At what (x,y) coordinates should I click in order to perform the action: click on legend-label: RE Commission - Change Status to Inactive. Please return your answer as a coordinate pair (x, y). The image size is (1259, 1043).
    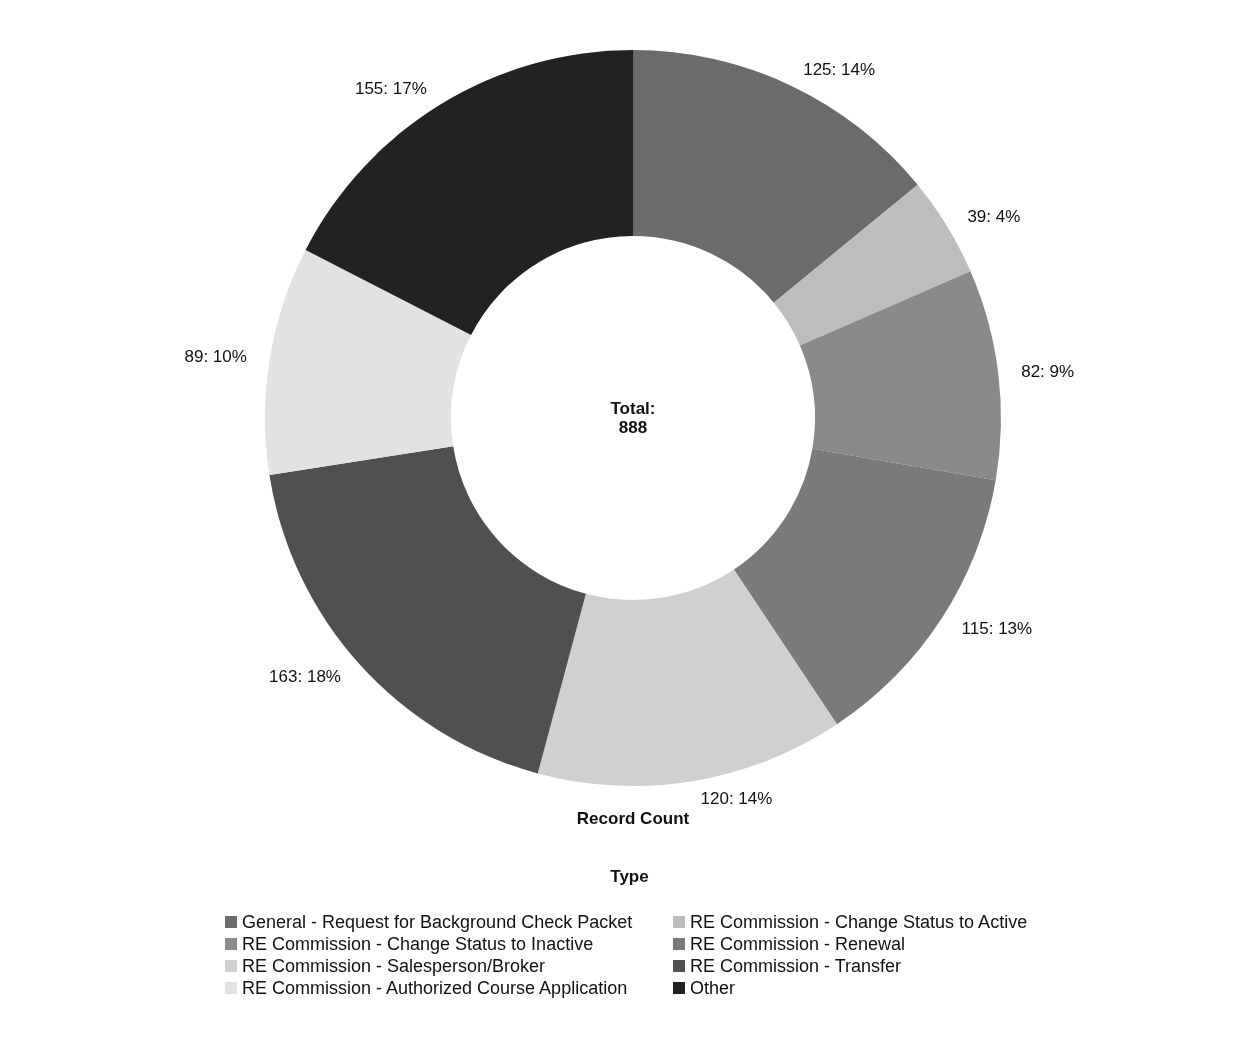
    Looking at the image, I should click on (418, 944).